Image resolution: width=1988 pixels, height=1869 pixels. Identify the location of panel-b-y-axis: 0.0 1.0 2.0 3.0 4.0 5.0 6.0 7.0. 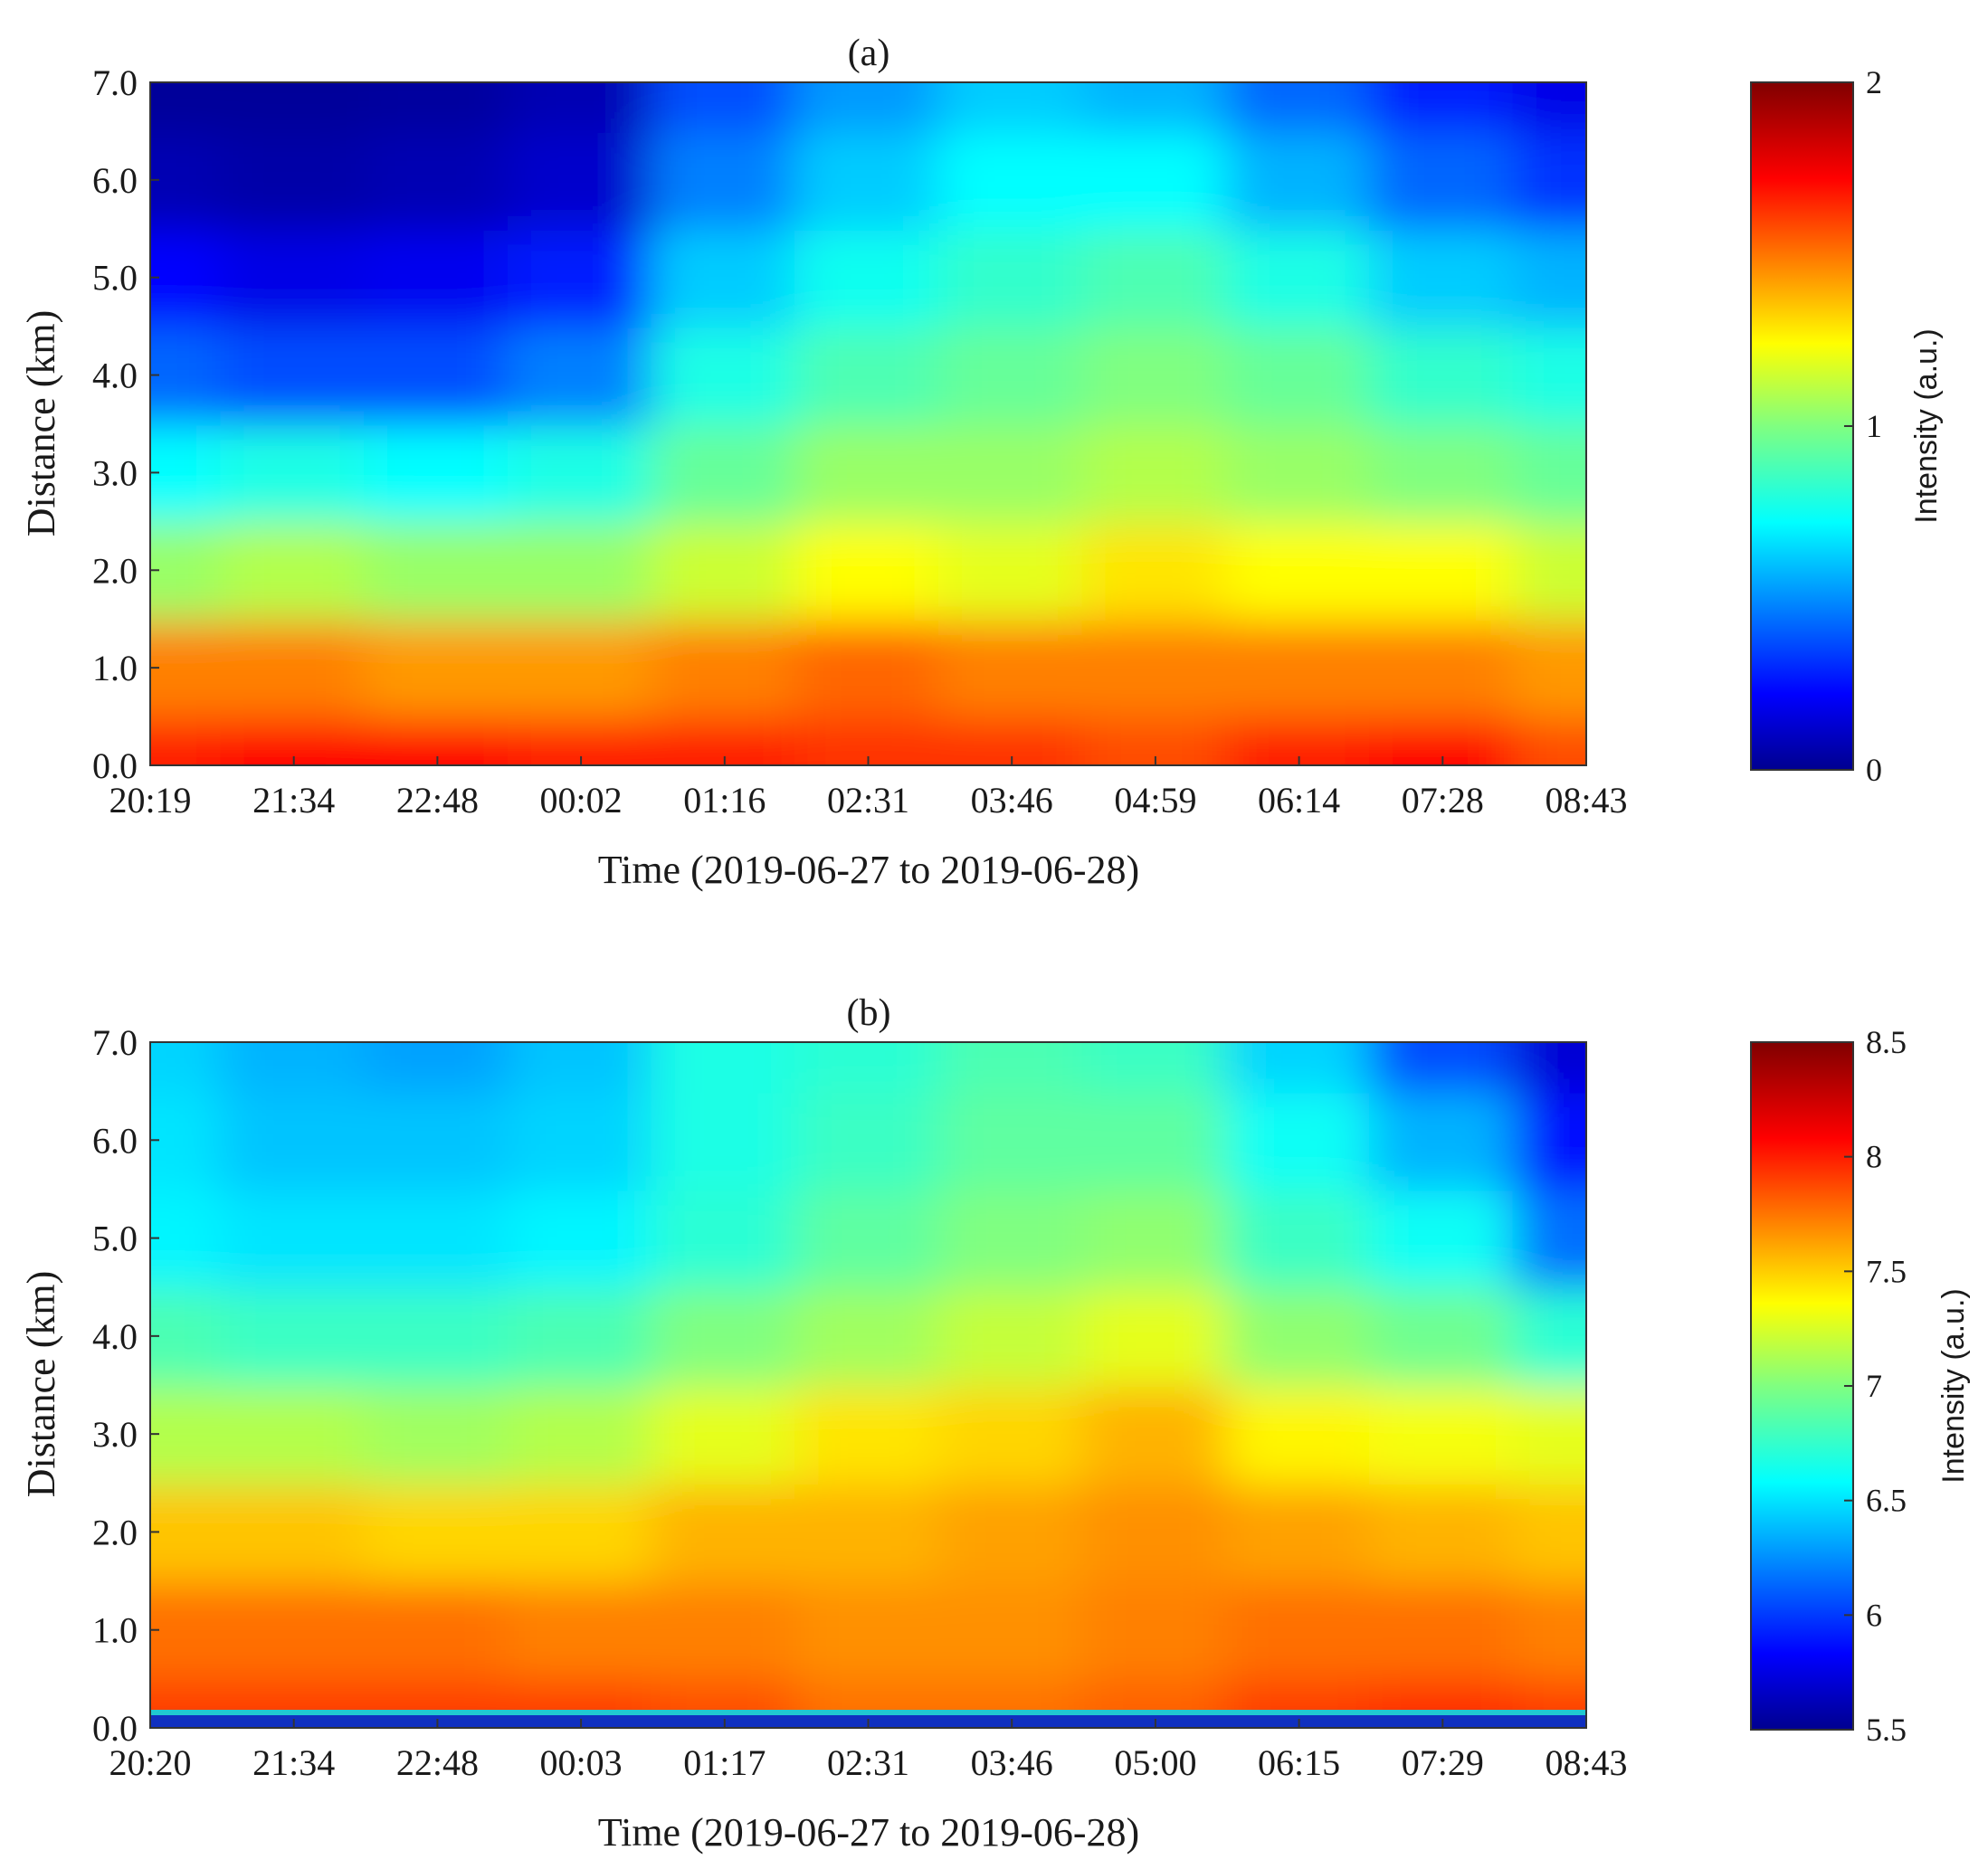
(125, 1385).